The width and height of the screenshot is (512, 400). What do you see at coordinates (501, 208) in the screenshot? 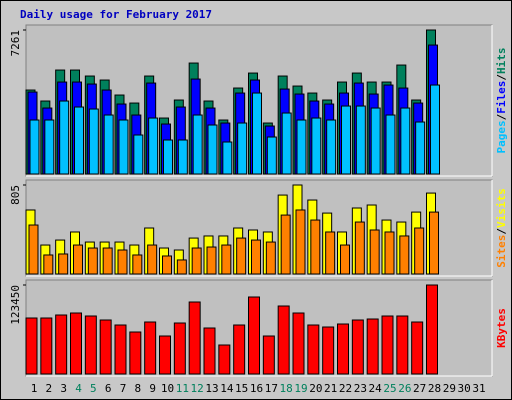
I see `legend-entry: Visits` at bounding box center [501, 208].